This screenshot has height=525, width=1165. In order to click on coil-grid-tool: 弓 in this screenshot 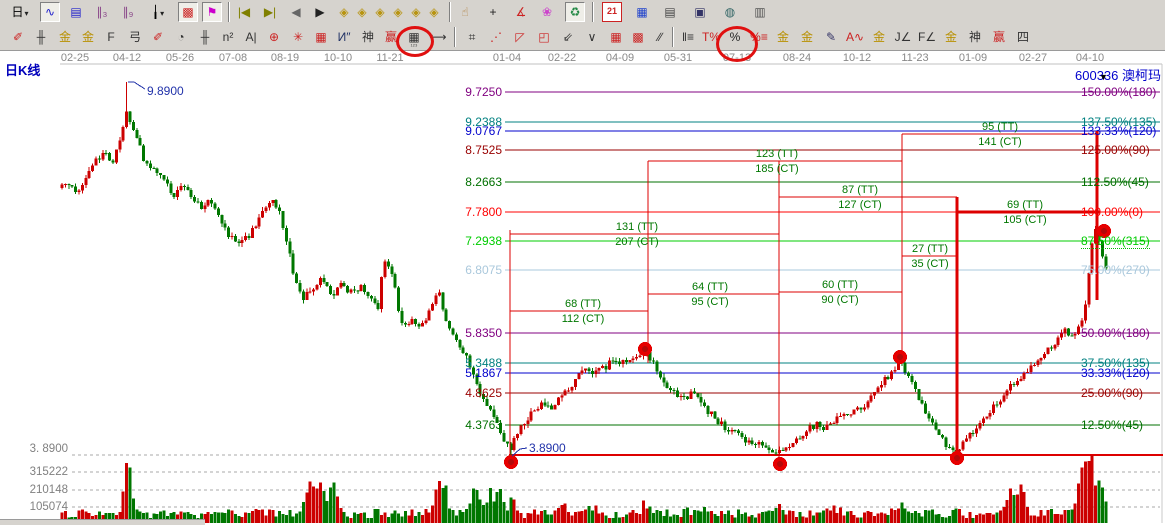, I will do `click(134, 37)`.